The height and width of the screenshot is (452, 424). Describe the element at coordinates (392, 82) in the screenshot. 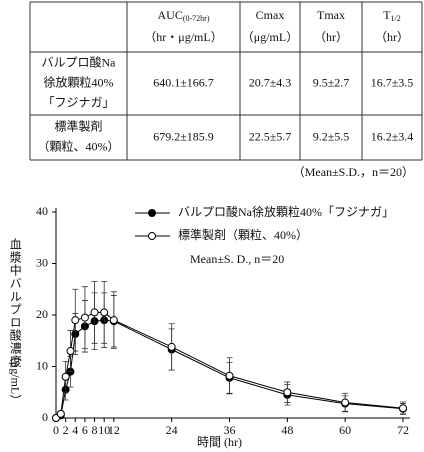

I see `table-cell: 16.7±3.5` at that location.